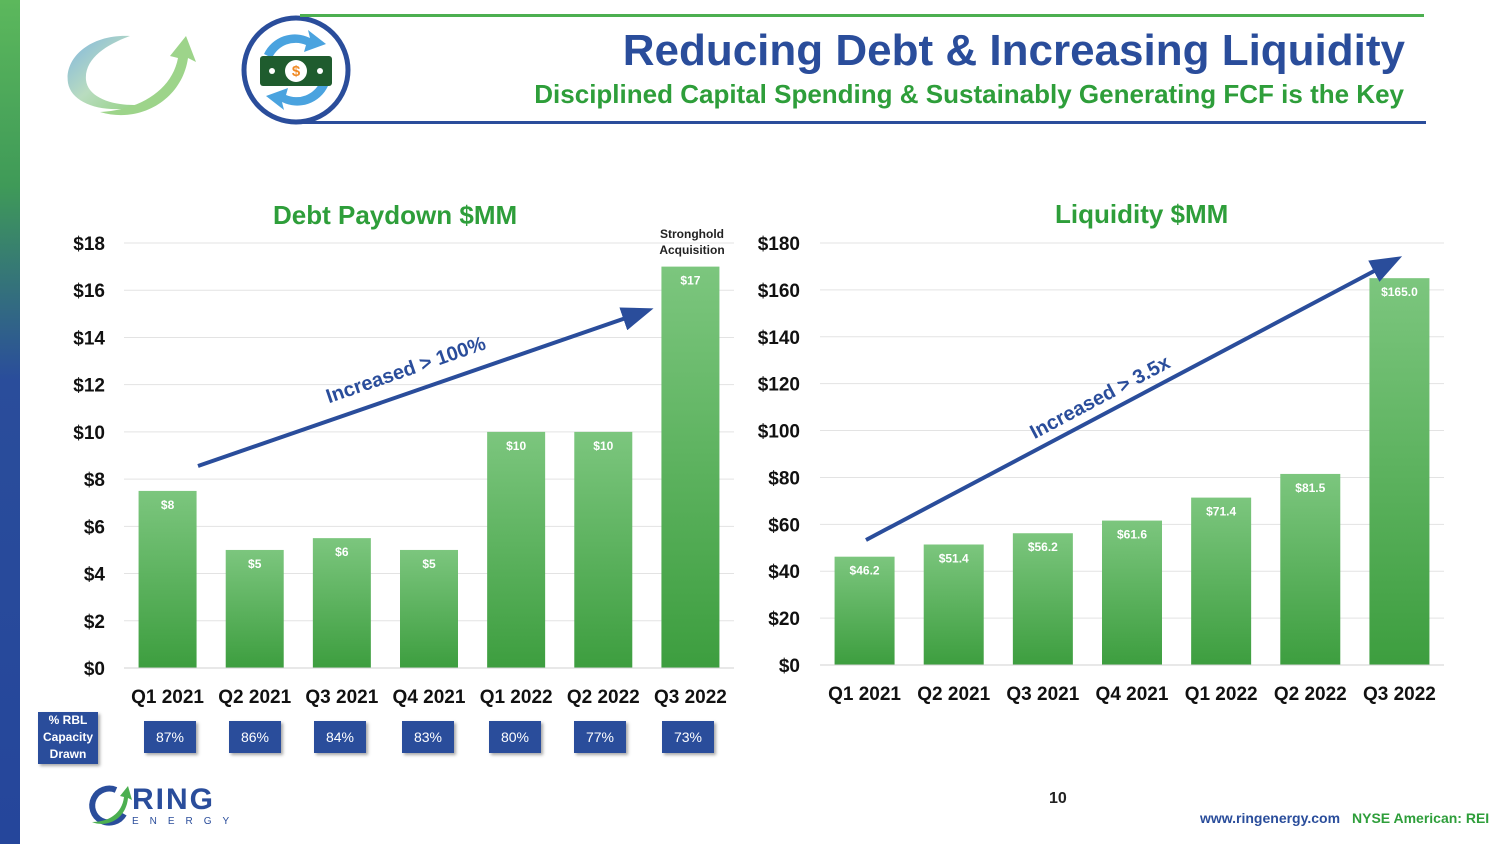  I want to click on annotation-line-2: Acquisition, so click(692, 250).